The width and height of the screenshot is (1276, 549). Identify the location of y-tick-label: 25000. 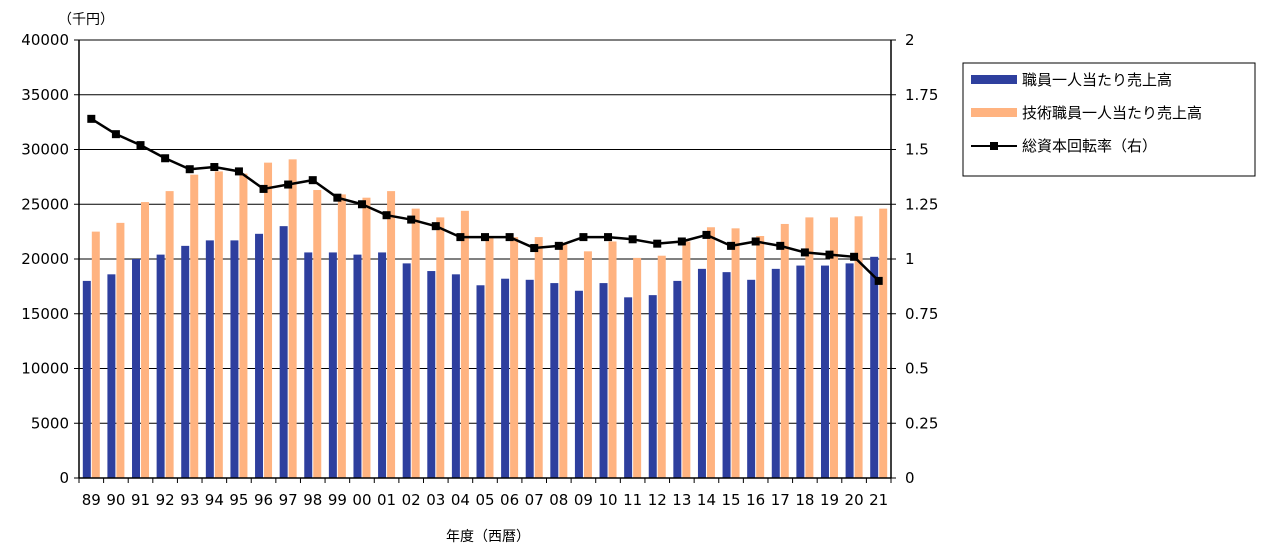
(45, 204).